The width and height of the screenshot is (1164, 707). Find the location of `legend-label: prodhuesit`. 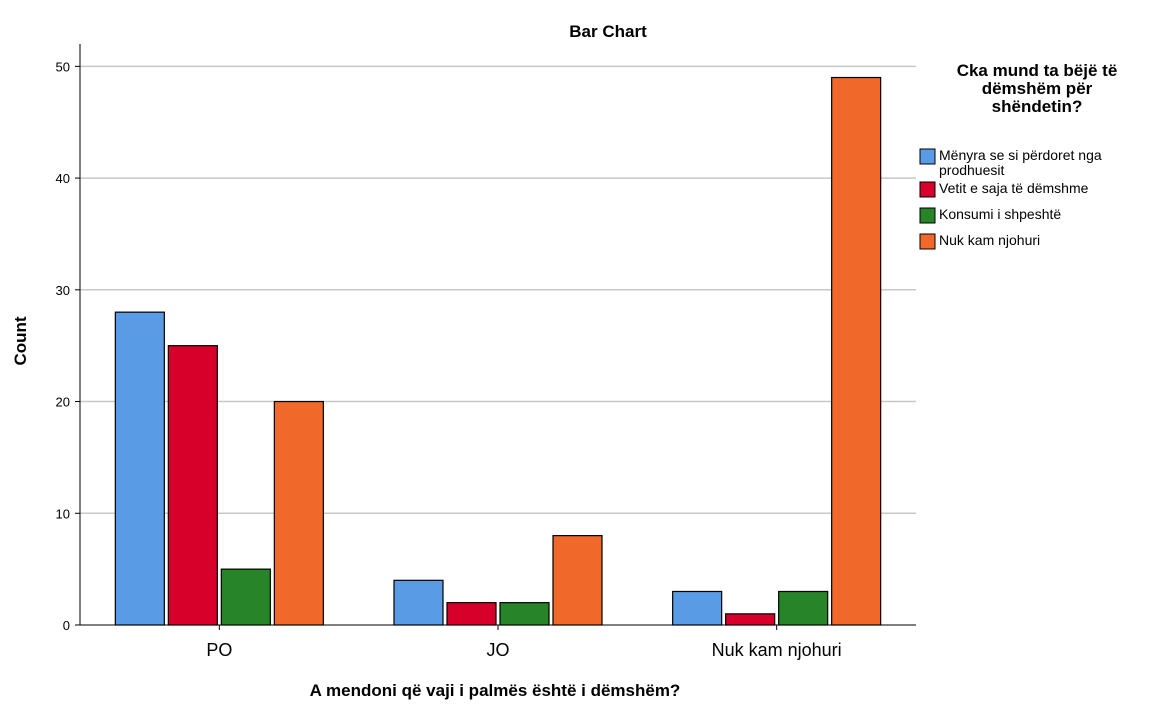

legend-label: prodhuesit is located at coordinates (971, 170).